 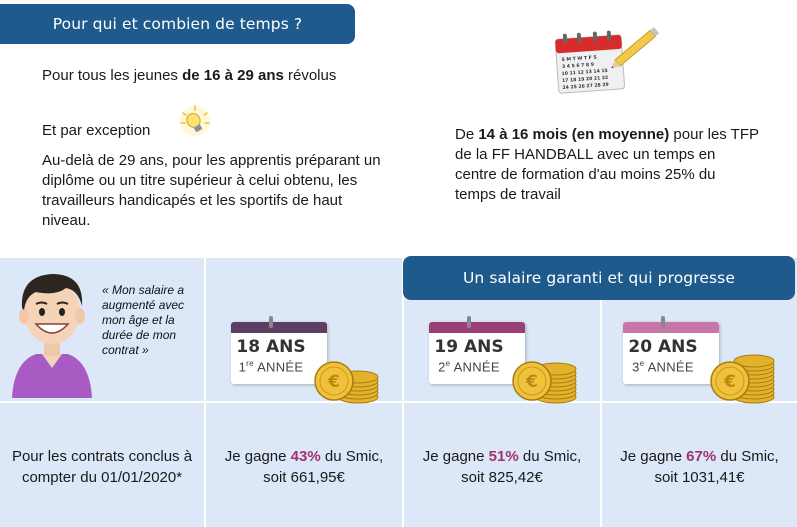 I want to click on pay-amount: soit 1031,41€, so click(x=699, y=477).